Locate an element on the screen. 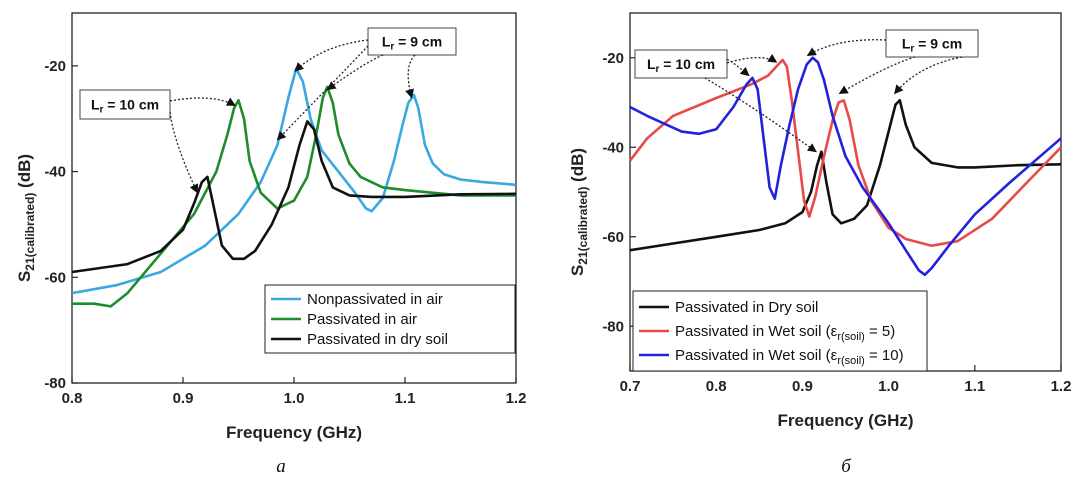 This screenshot has height=477, width=1075. x-tick-label-b-0: 0.7 is located at coordinates (630, 386).